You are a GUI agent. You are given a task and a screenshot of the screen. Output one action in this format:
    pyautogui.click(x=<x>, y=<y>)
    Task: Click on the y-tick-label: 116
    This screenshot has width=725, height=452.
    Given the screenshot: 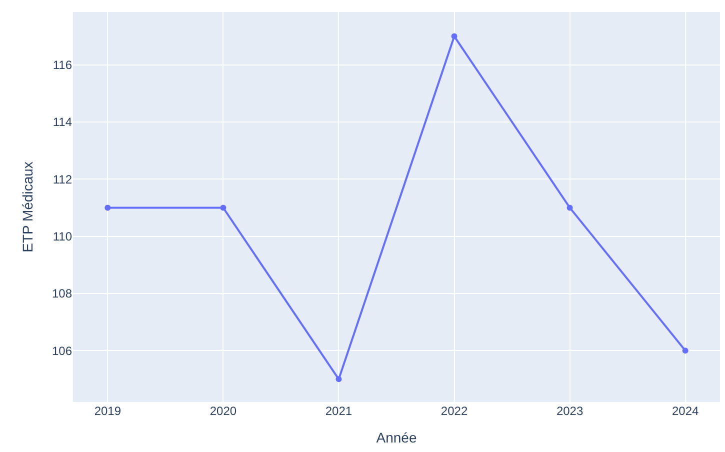 What is the action you would take?
    pyautogui.click(x=62, y=65)
    